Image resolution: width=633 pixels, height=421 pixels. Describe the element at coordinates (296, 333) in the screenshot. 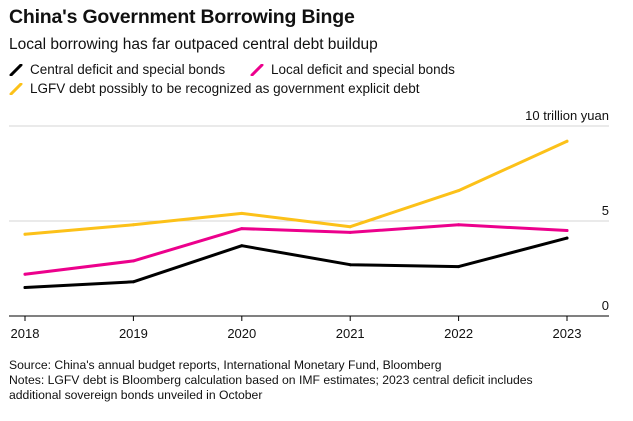

I see `x-tick-labels: 2018 2019 2020 2021 2022 2023` at that location.